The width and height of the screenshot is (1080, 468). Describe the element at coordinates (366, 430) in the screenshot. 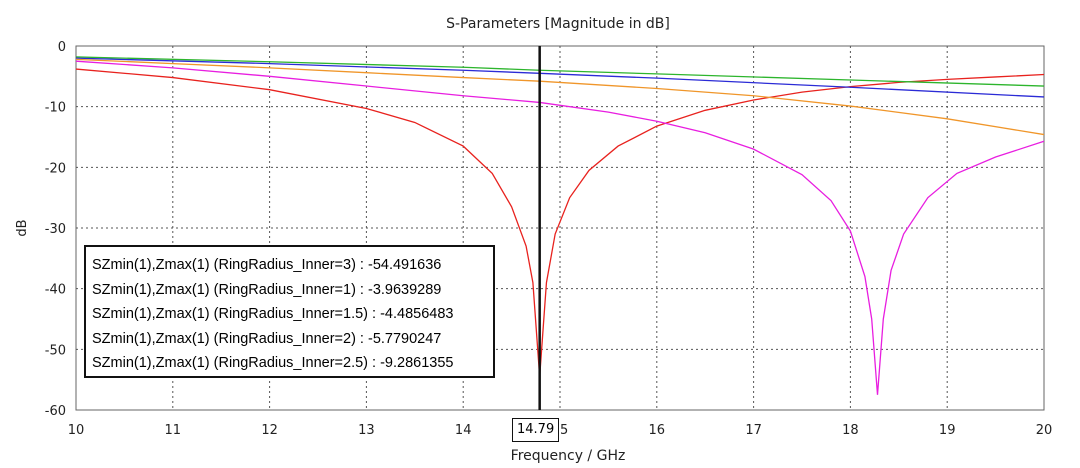

I see `x-tick-label: 13` at that location.